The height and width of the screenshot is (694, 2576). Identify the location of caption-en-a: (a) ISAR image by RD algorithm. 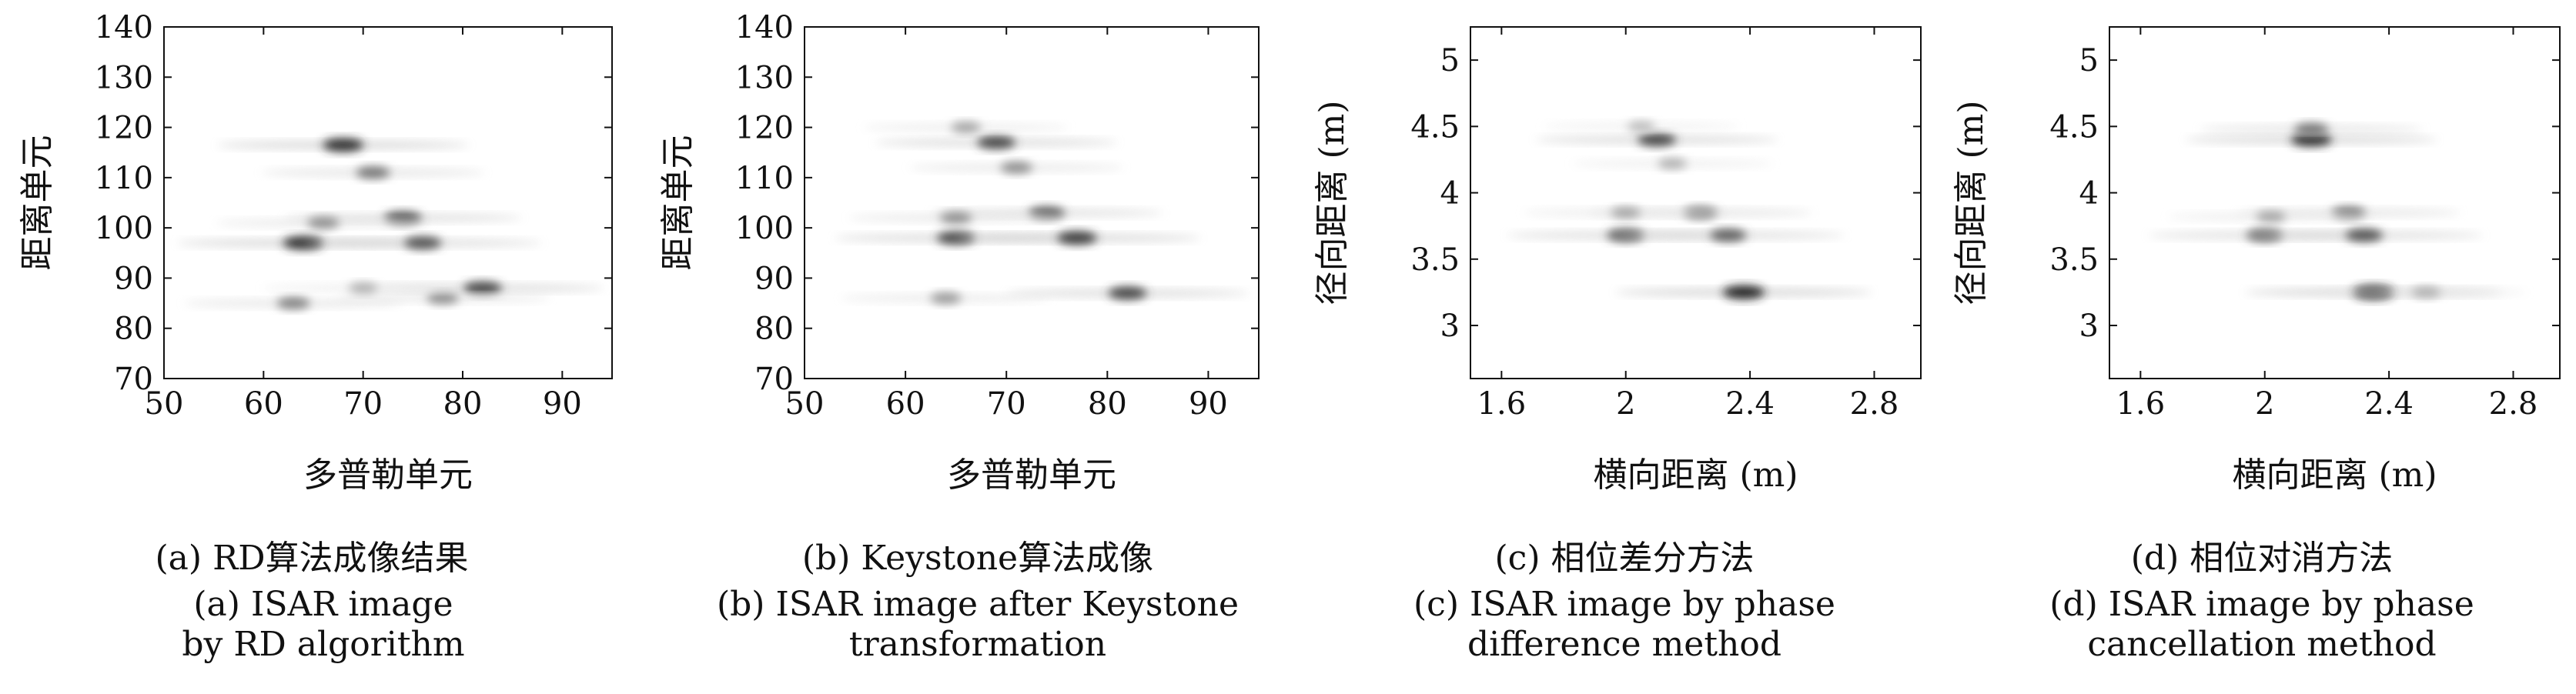
(324, 624).